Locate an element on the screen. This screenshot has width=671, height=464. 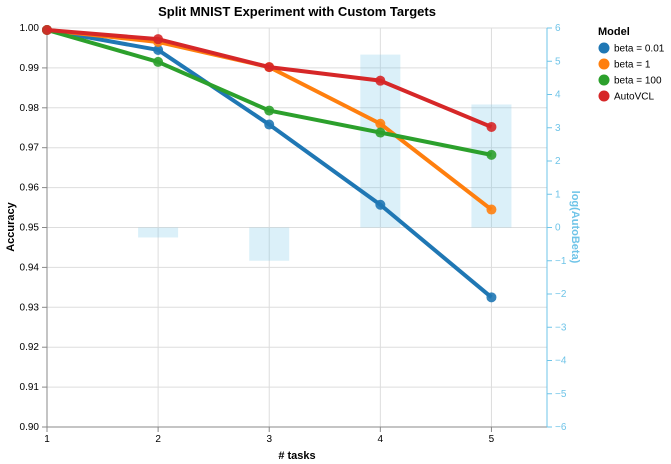
y2-tick-label: −1 is located at coordinates (561, 261).